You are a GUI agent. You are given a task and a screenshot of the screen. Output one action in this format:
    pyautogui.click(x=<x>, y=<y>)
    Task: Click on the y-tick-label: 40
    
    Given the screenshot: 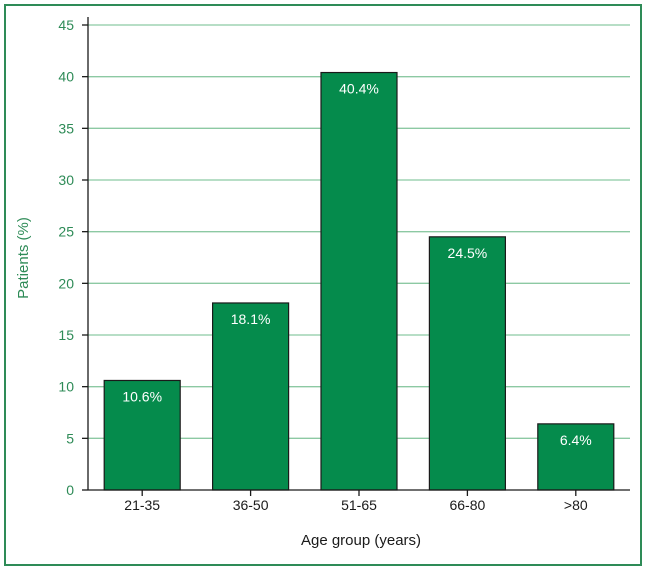 What is the action you would take?
    pyautogui.click(x=66, y=77)
    